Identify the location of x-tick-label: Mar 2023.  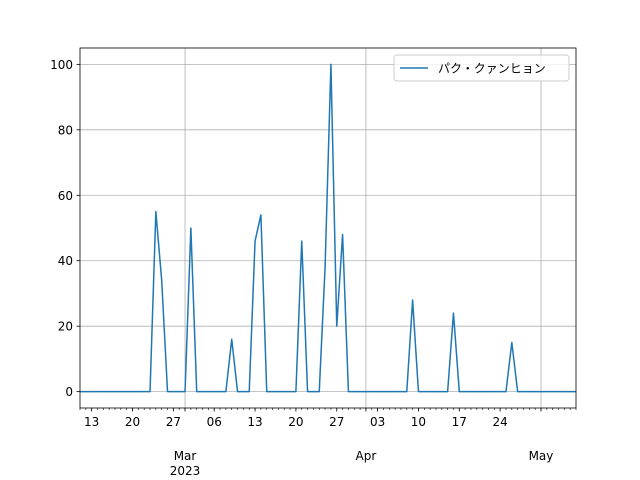
(185, 463).